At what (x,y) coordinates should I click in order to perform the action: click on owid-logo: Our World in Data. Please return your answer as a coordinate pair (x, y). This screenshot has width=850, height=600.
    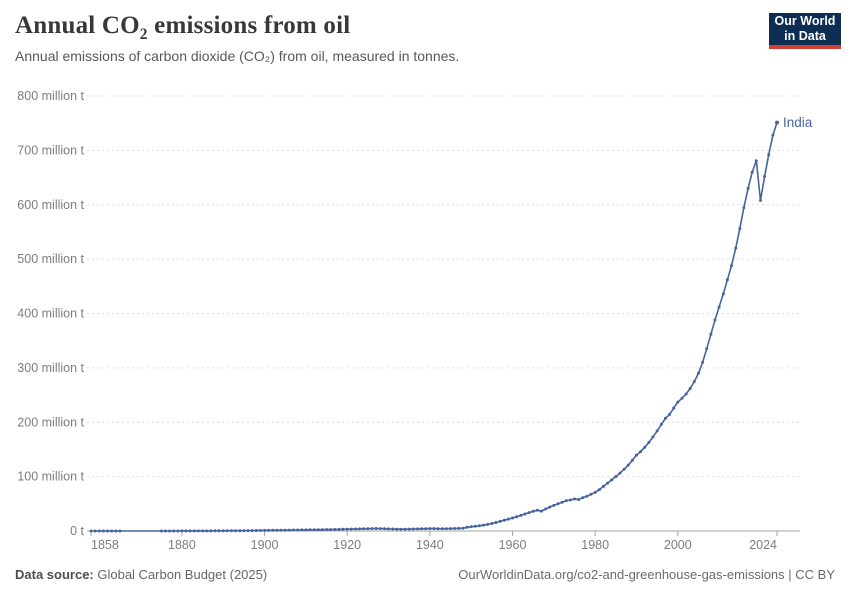
    Looking at the image, I should click on (805, 31).